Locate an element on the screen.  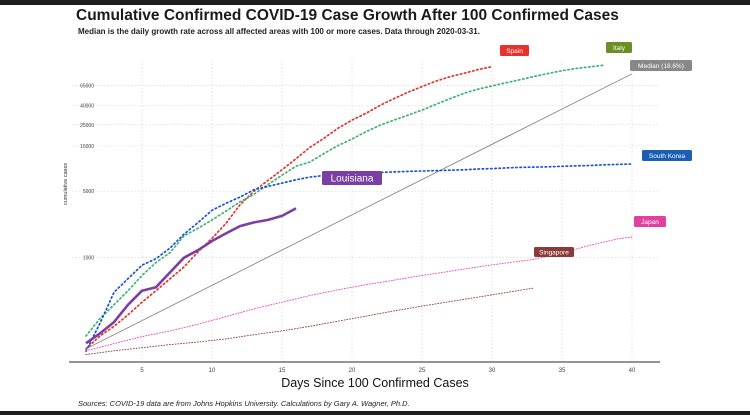
bottom-frame-border is located at coordinates (375, 413).